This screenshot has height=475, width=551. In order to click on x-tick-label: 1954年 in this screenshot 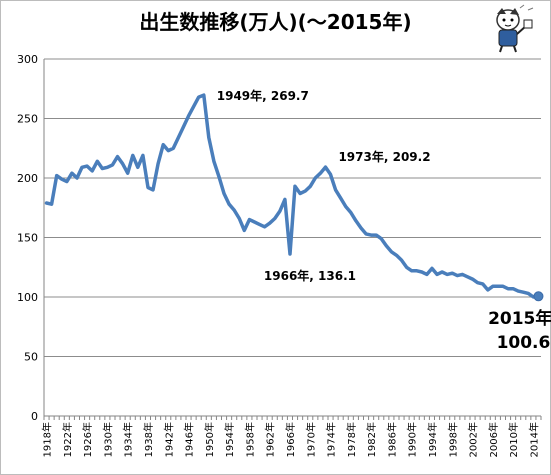, I will do `click(229, 439)`.